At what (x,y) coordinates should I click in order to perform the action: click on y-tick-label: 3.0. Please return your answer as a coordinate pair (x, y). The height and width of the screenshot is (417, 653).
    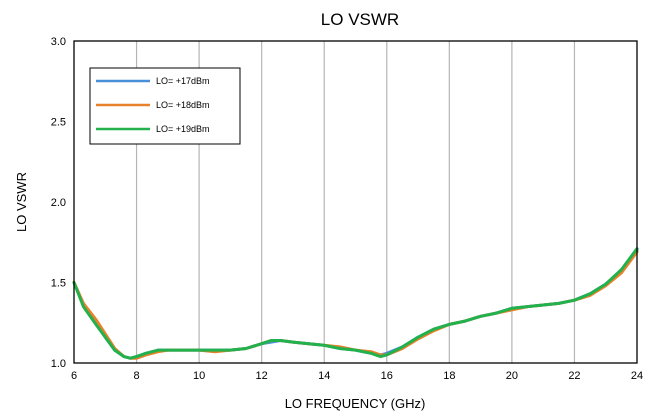
    Looking at the image, I should click on (58, 42).